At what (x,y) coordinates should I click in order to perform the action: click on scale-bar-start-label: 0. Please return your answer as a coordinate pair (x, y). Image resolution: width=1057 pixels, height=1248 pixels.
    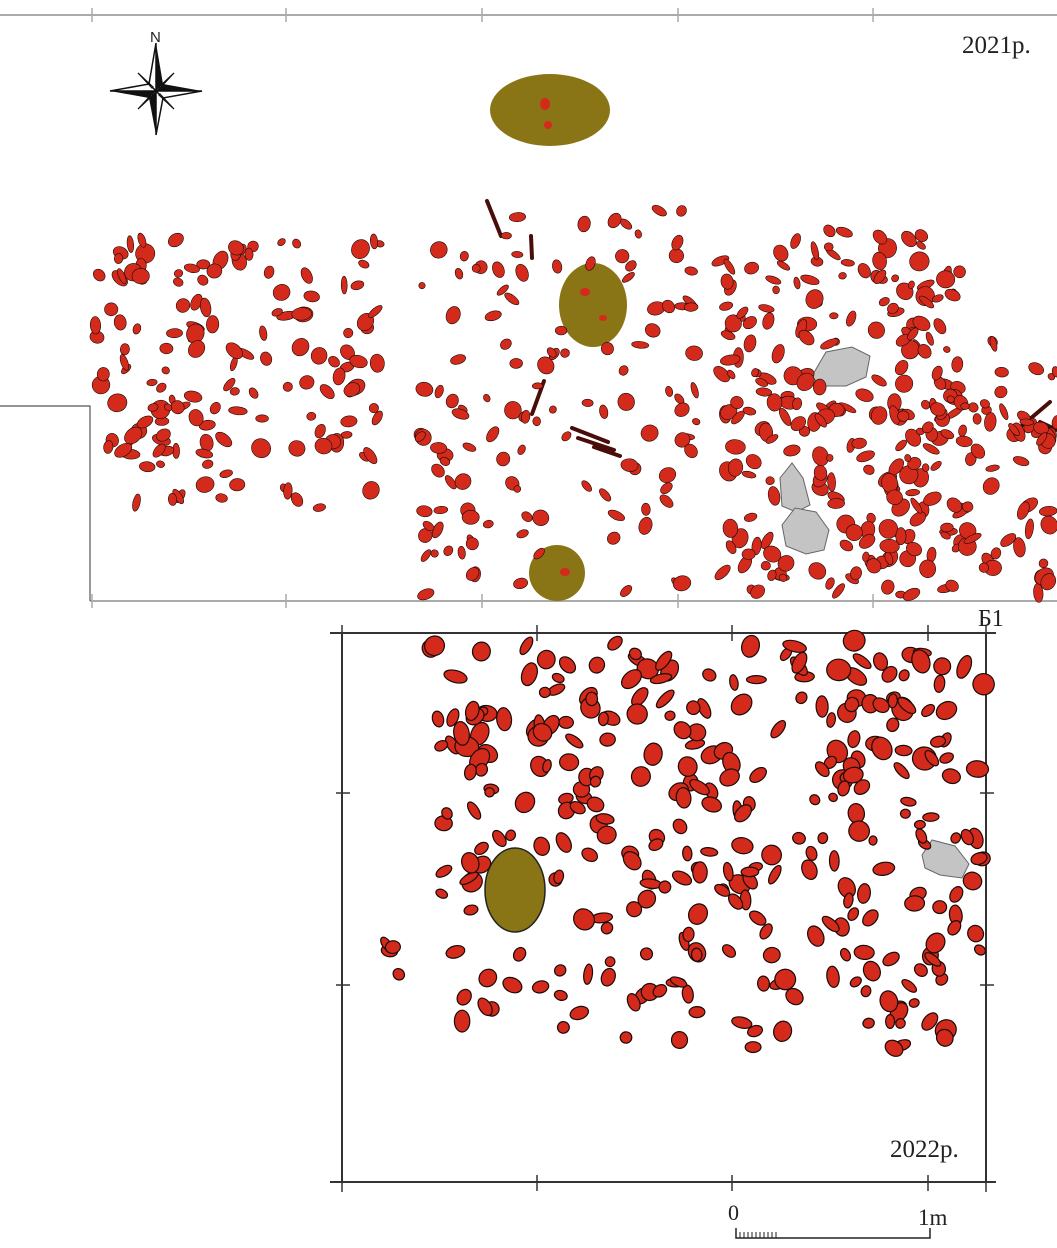
    Looking at the image, I should click on (733, 1212).